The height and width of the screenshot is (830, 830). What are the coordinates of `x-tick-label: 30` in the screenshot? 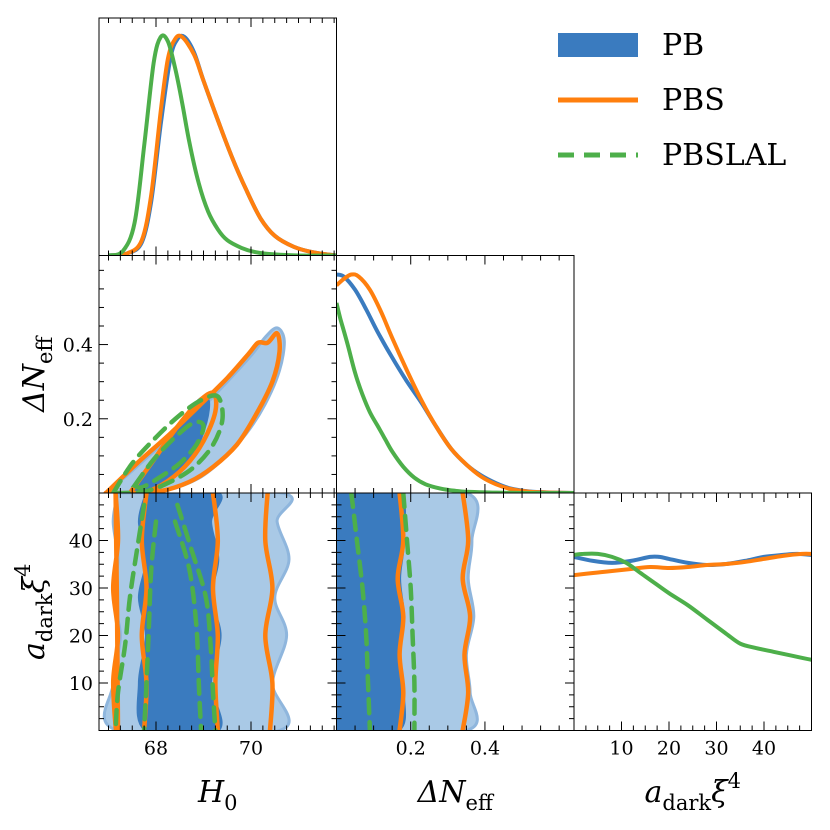 It's located at (716, 749).